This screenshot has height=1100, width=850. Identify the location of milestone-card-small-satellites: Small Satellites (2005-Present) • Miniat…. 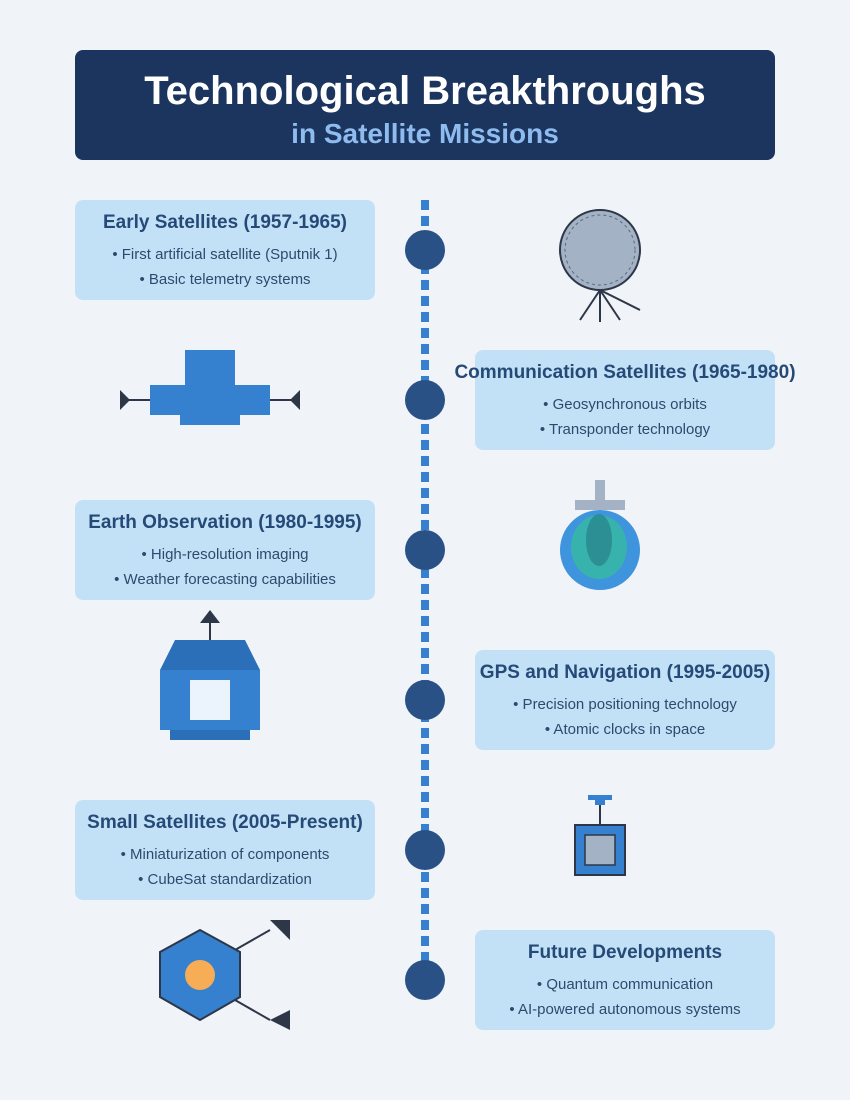
(225, 850).